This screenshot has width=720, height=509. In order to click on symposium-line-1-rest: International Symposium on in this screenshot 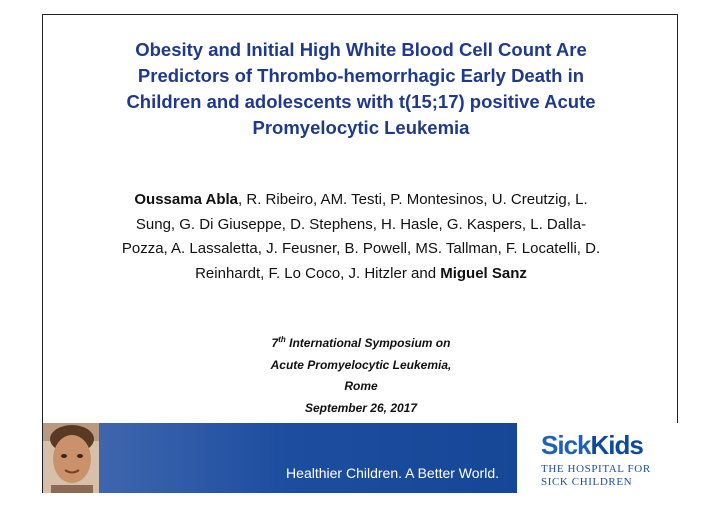, I will do `click(368, 343)`.